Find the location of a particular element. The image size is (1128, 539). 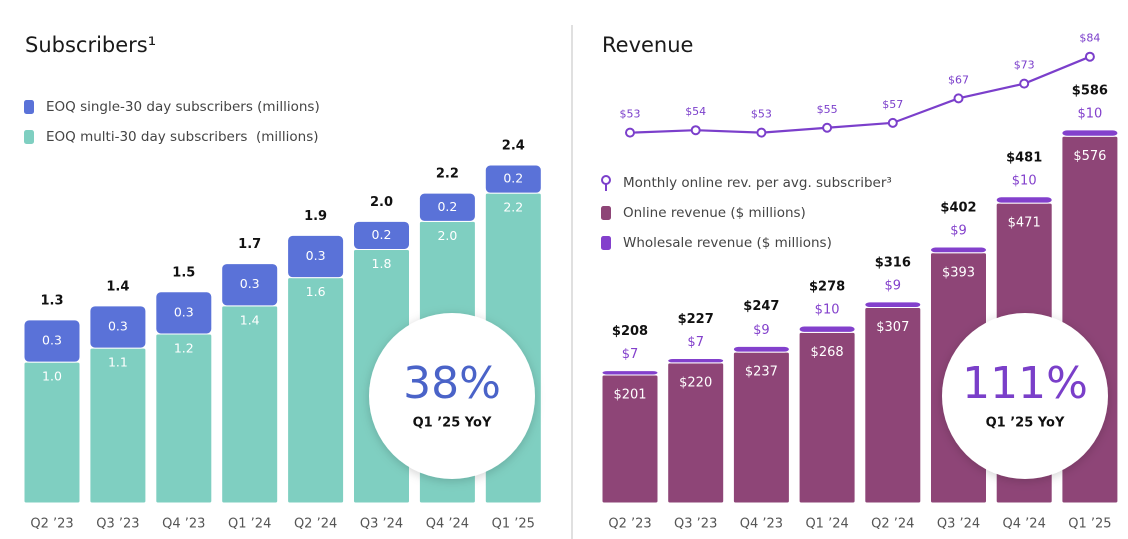

total-label: 2.0 is located at coordinates (381, 202).